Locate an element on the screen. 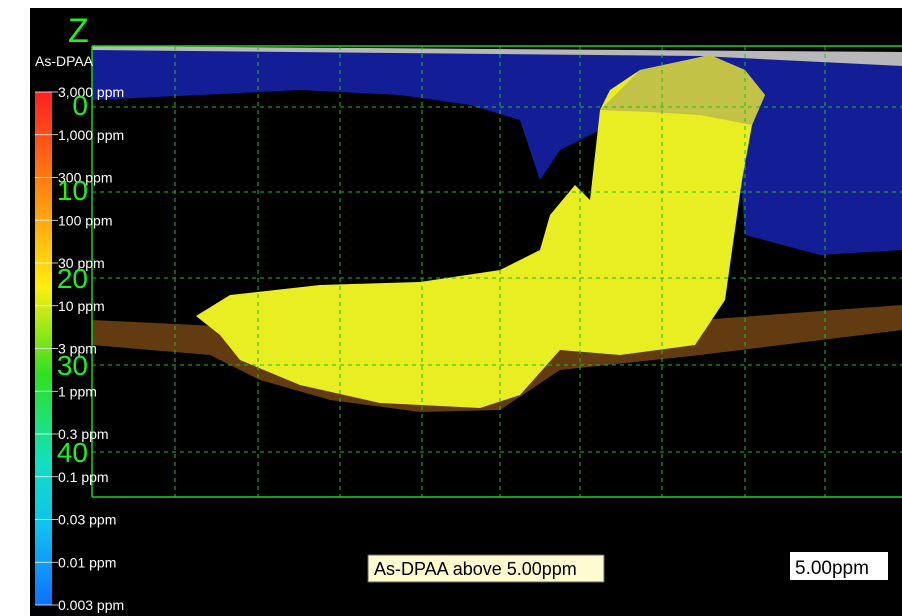  legend-label: 0.3 ppm is located at coordinates (83, 434).